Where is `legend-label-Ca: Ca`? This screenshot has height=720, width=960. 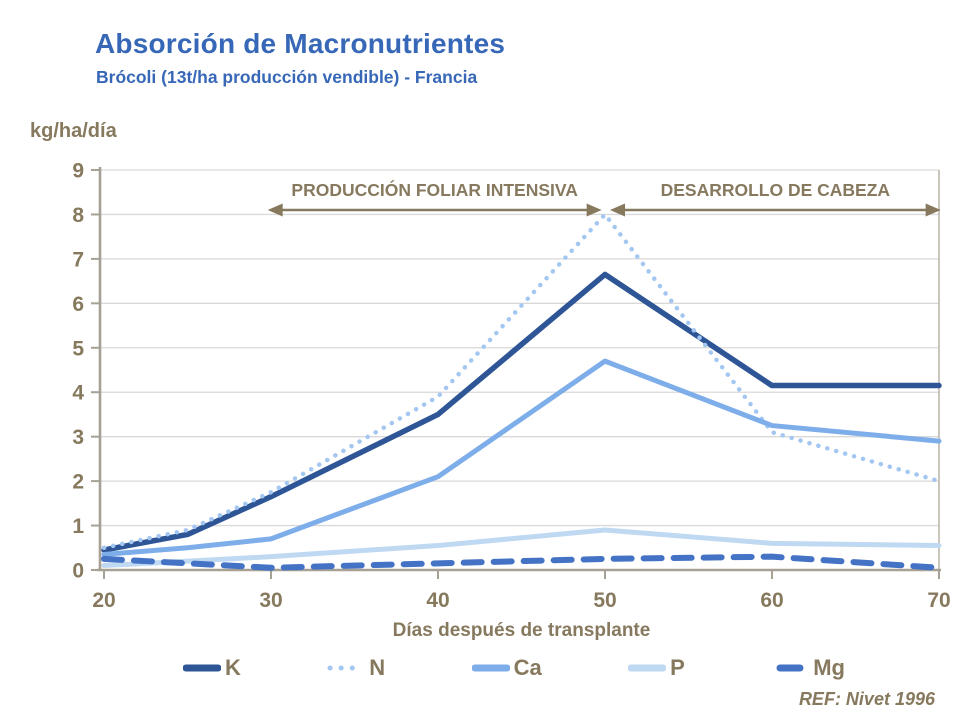 legend-label-Ca: Ca is located at coordinates (527, 667).